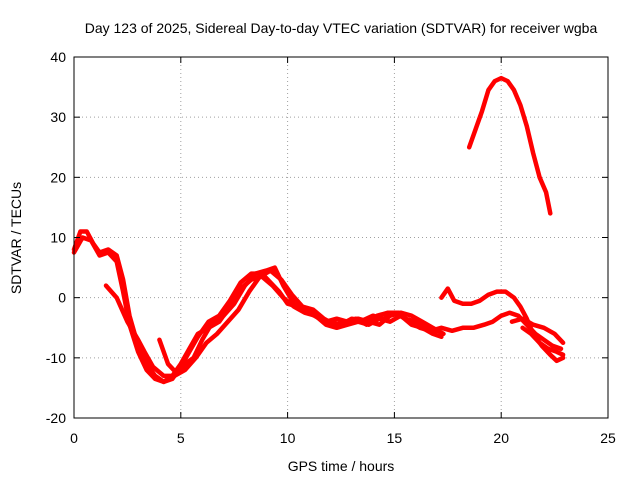 The width and height of the screenshot is (640, 480). What do you see at coordinates (288, 438) in the screenshot?
I see `x-tick-label: 10` at bounding box center [288, 438].